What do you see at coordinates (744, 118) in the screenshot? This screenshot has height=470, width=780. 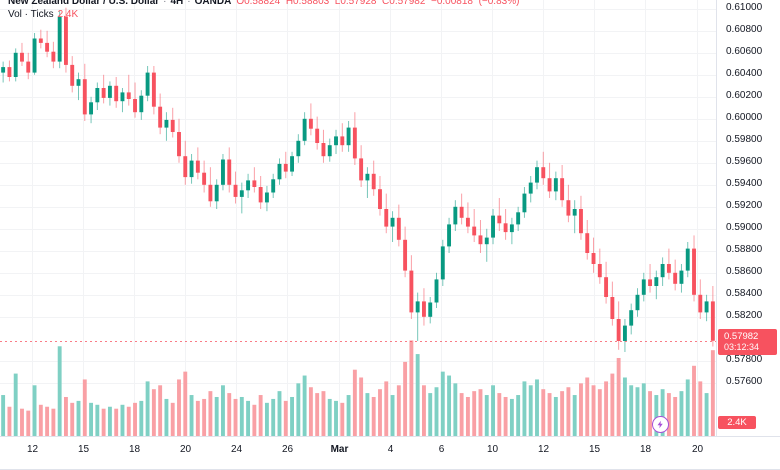 I see `price-tick: 0.60000` at bounding box center [744, 118].